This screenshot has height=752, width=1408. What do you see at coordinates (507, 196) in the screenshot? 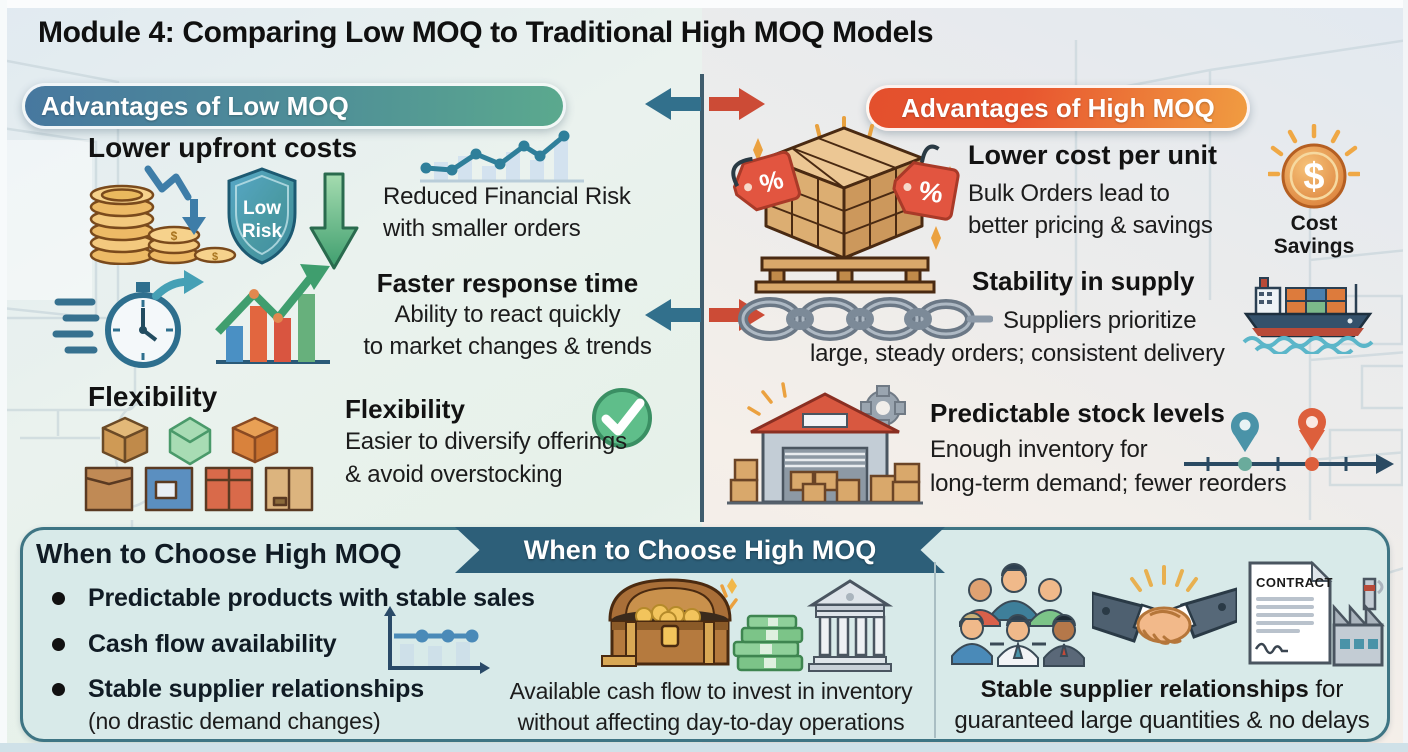
I see `reduced-risk-line1: Reduced Financial Risk` at bounding box center [507, 196].